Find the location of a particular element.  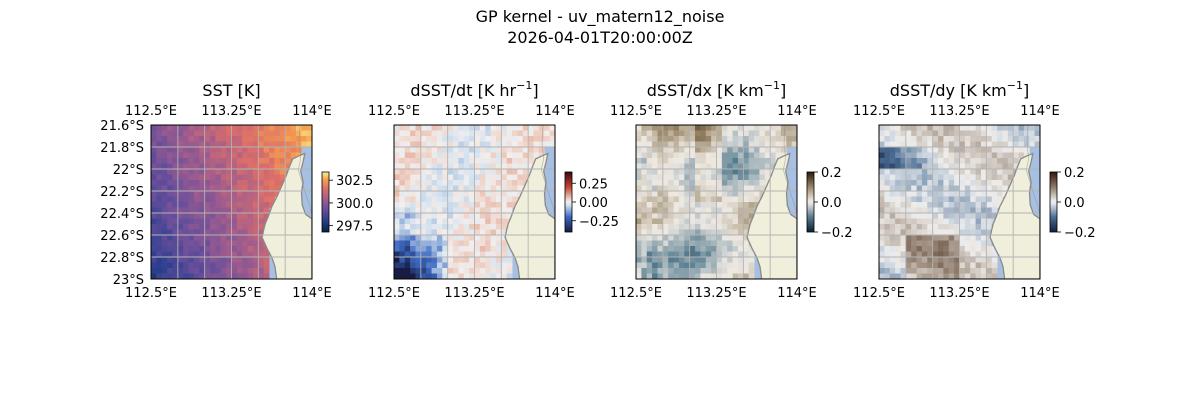

panel-title-end: ] is located at coordinates (783, 90).